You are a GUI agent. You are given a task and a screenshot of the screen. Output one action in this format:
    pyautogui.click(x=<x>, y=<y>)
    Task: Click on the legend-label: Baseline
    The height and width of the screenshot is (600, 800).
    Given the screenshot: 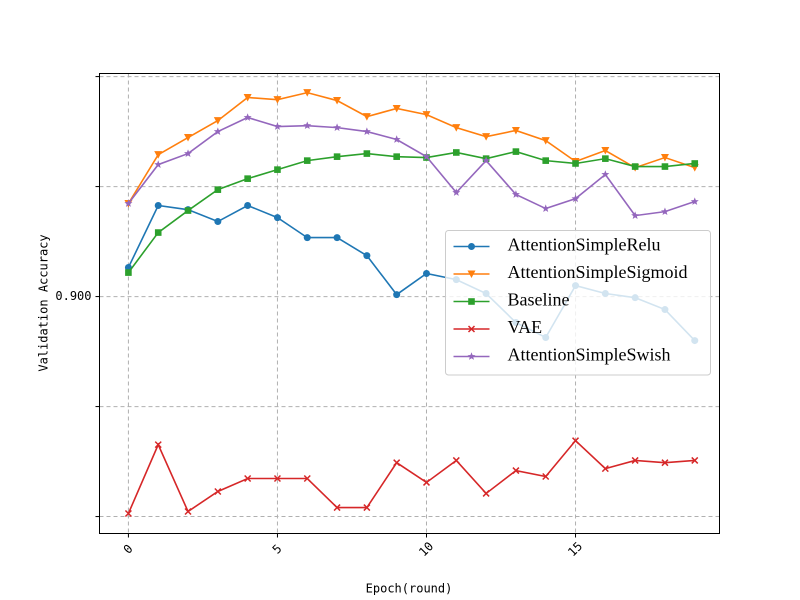 What is the action you would take?
    pyautogui.click(x=539, y=300)
    